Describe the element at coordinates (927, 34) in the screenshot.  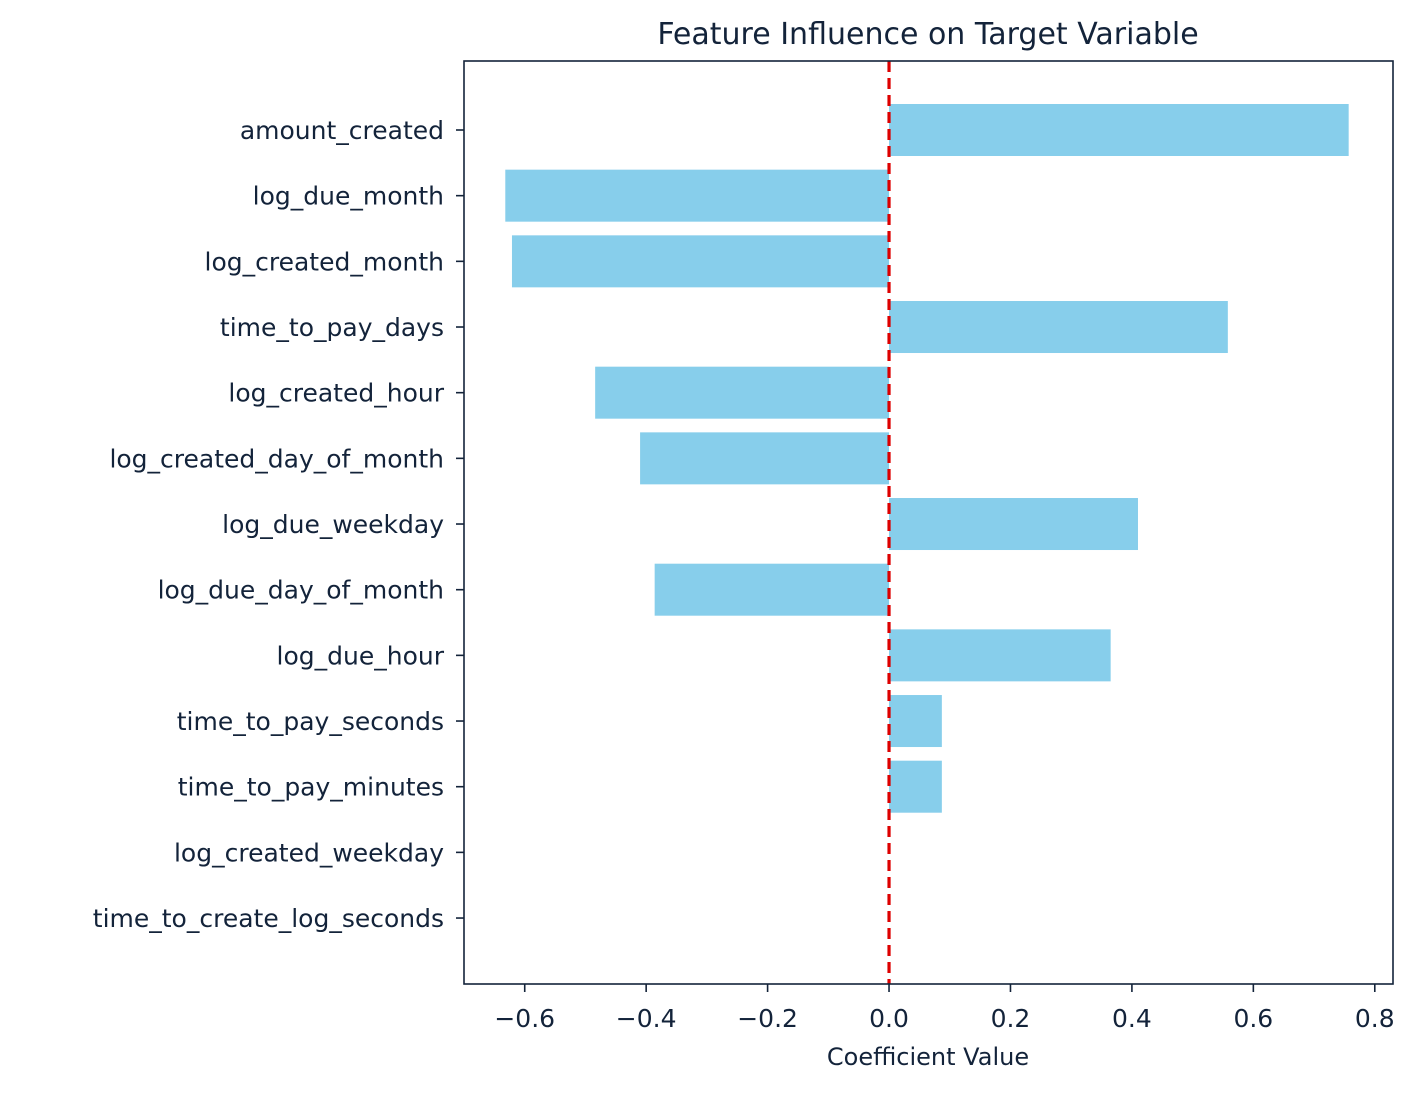
I see `chart-title: Feature Influence on Target Variable` at that location.